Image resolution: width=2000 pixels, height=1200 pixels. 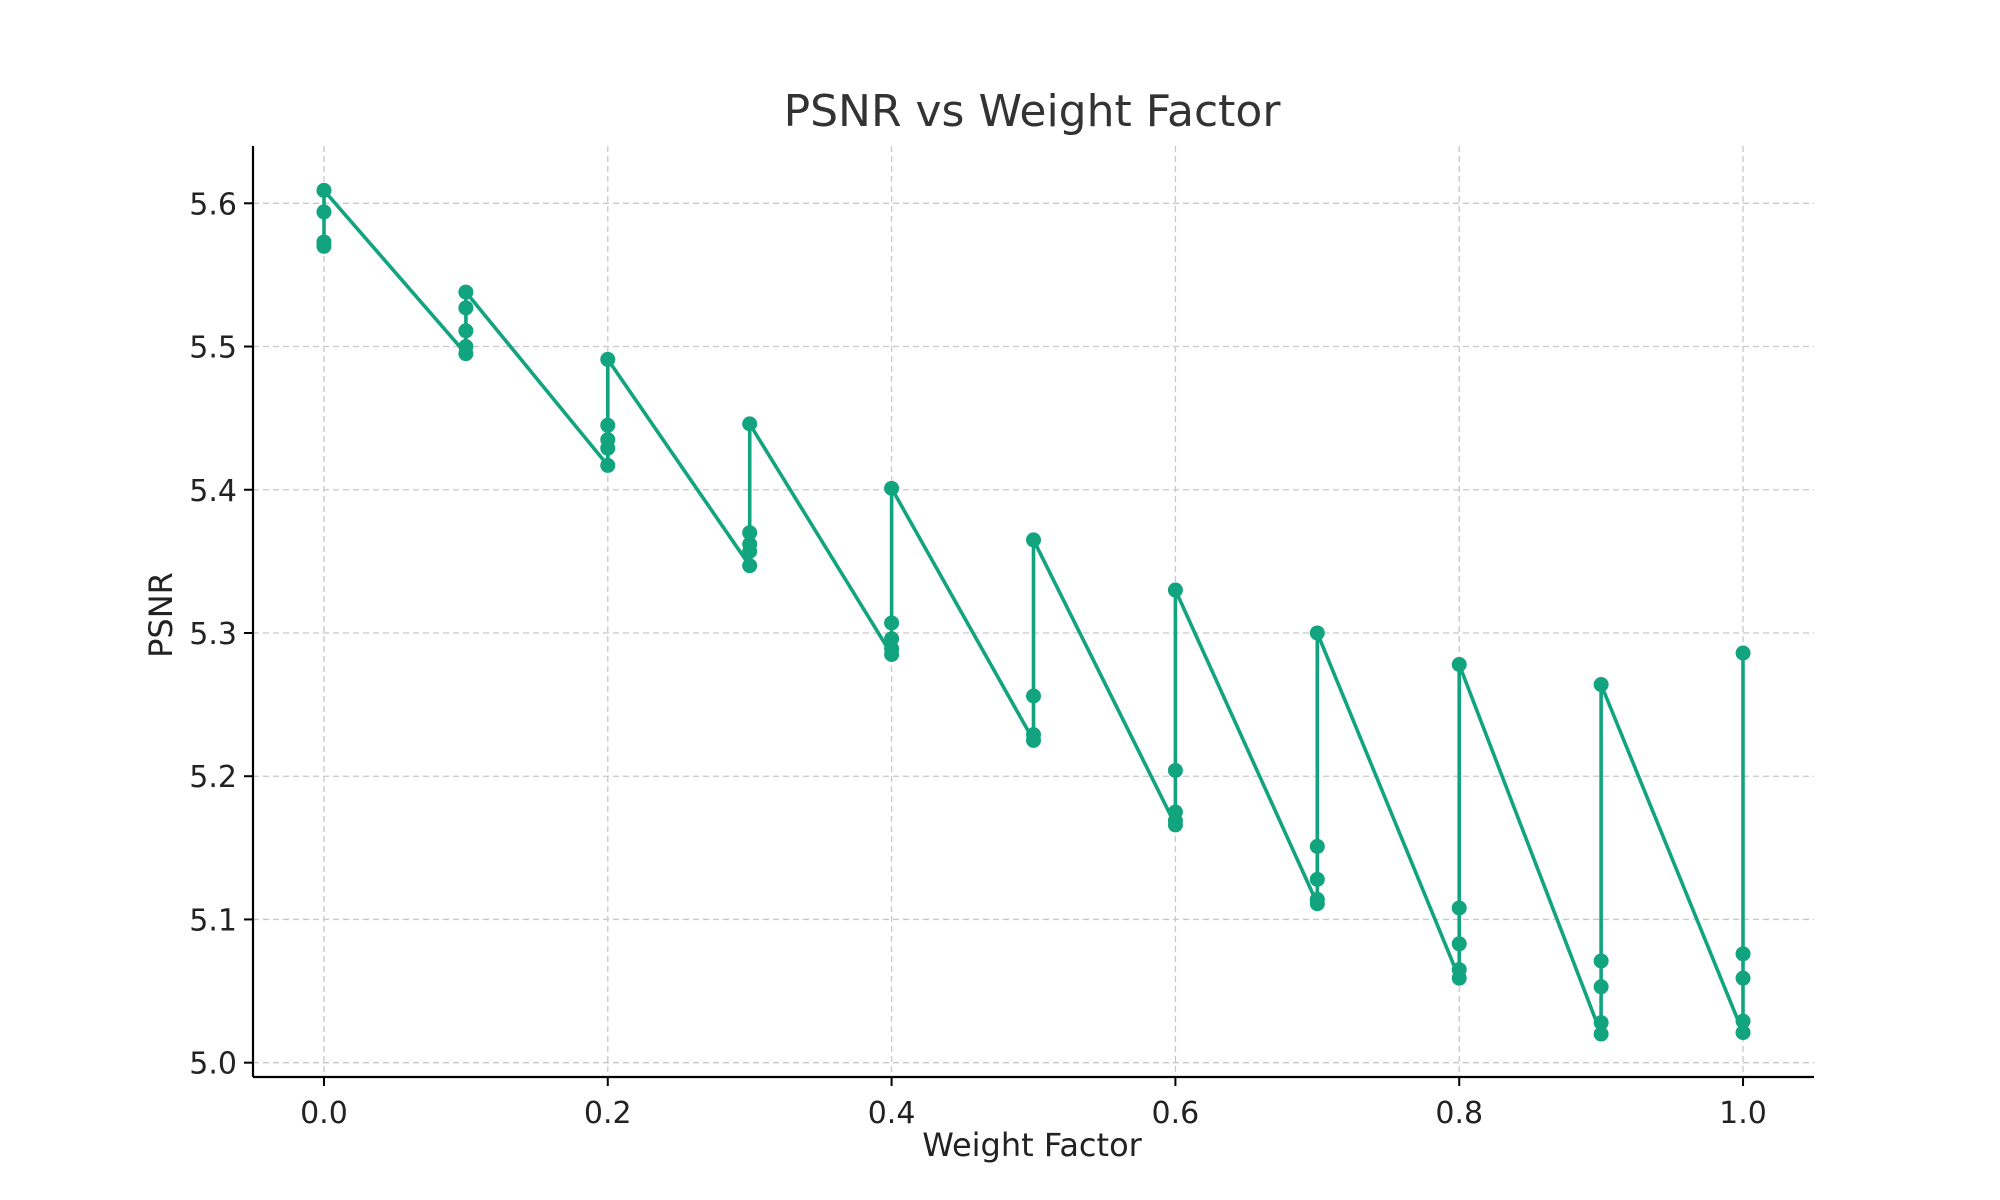 I want to click on x-tick-label: 0.2, so click(x=608, y=1113).